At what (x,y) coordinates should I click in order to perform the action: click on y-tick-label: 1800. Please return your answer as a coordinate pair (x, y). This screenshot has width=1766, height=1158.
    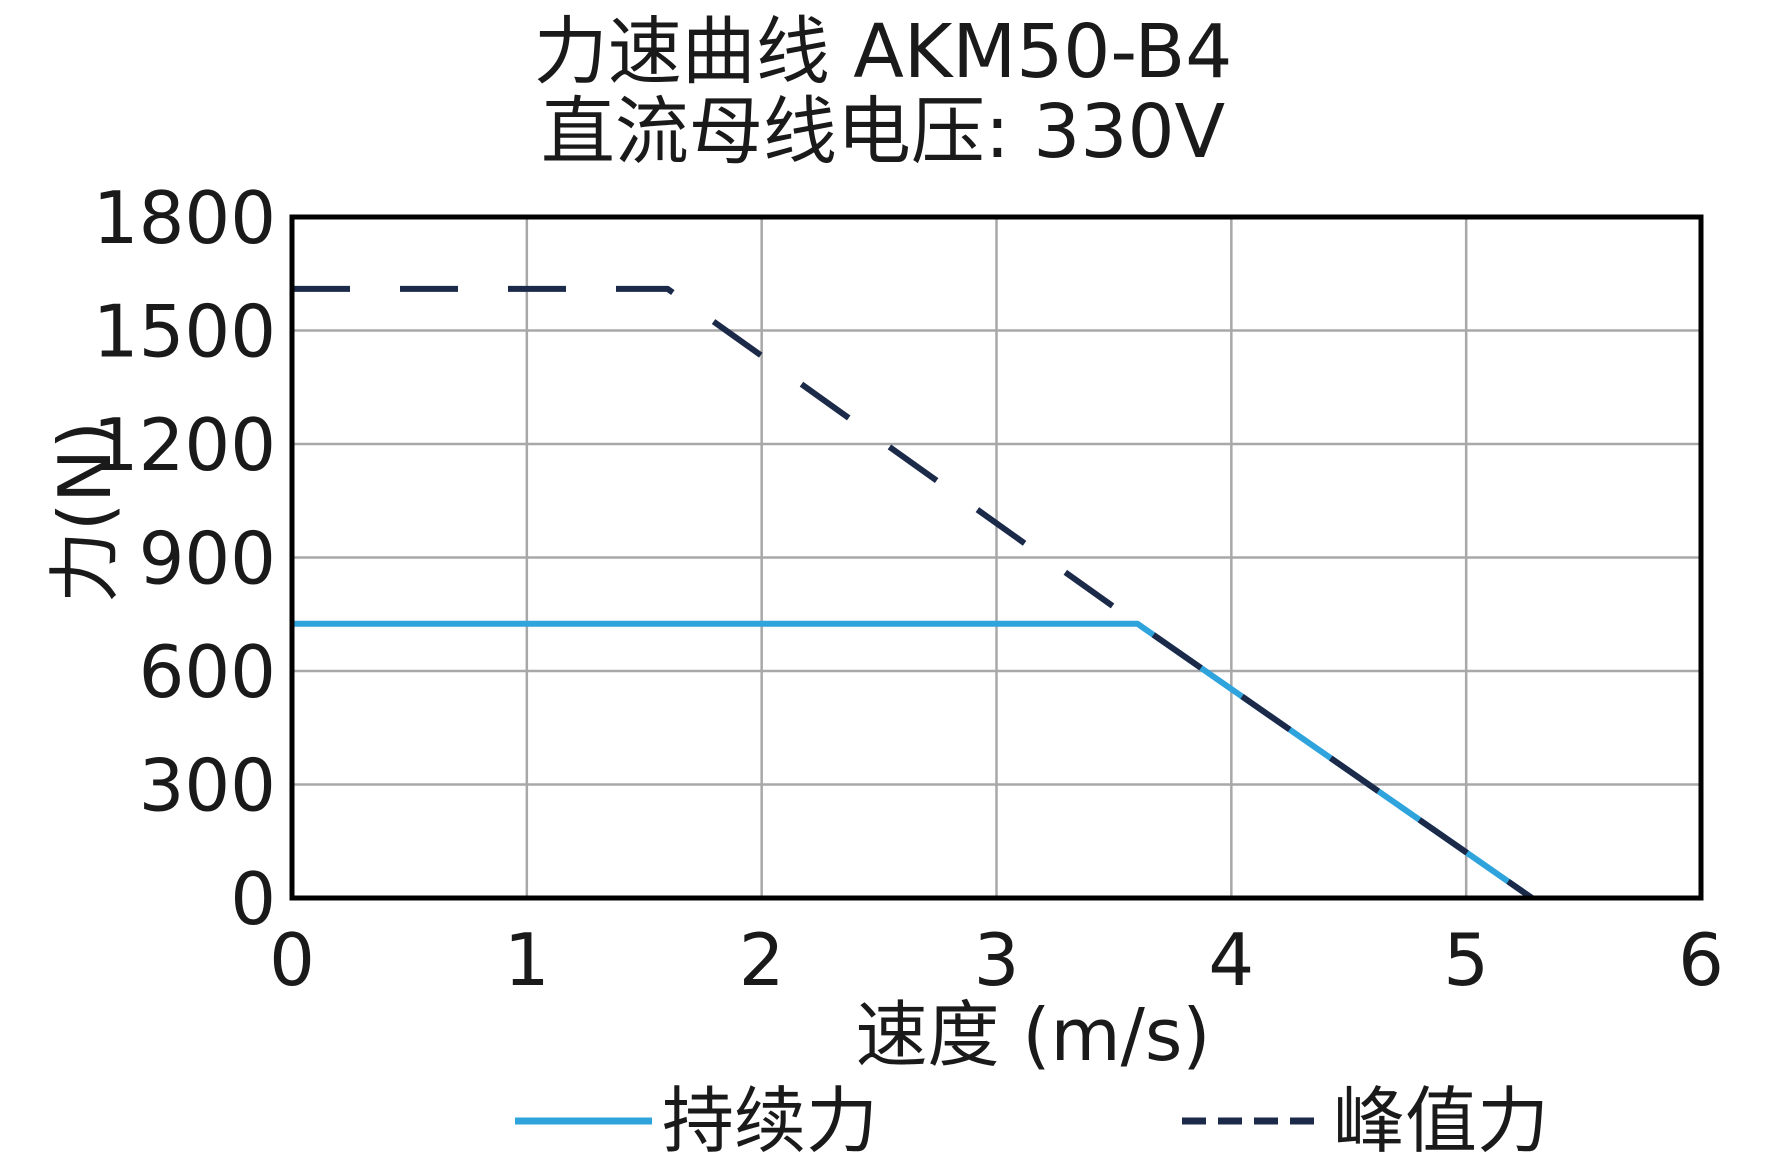
    Looking at the image, I should click on (184, 218).